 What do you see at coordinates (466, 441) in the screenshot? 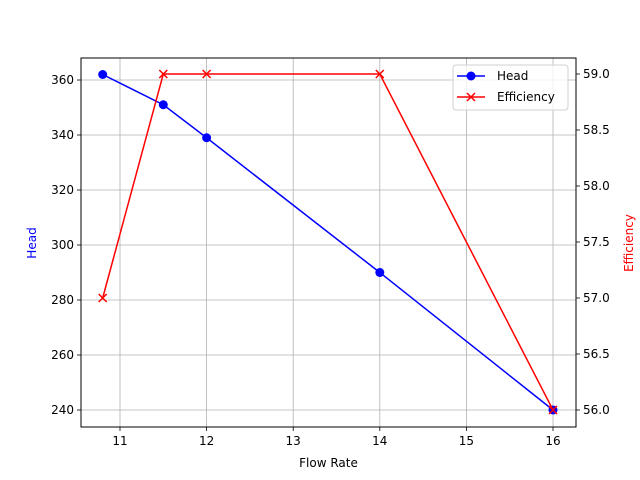
I see `x-tick-label: 15` at bounding box center [466, 441].